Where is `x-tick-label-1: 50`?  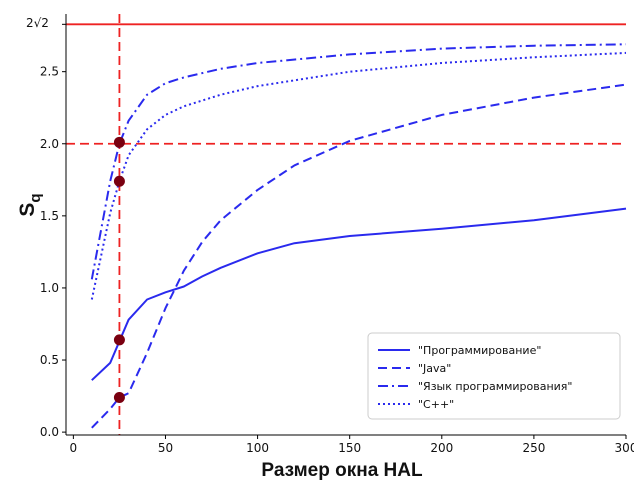 x-tick-label-1: 50 is located at coordinates (165, 448).